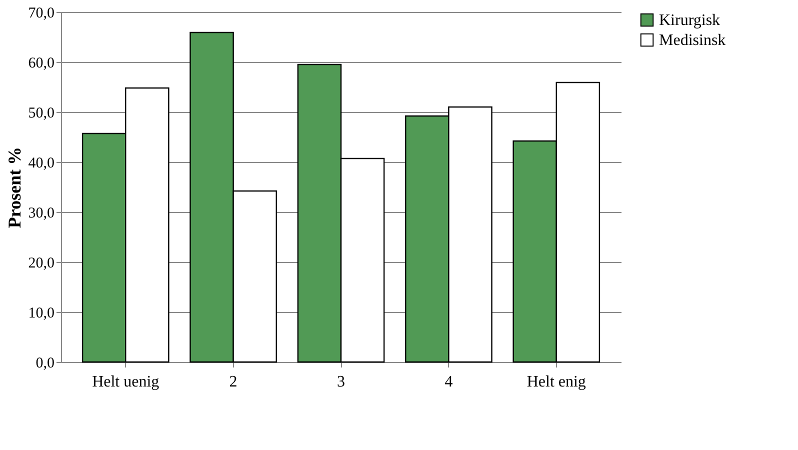 The width and height of the screenshot is (798, 450). What do you see at coordinates (41, 114) in the screenshot?
I see `y-tick-label: 50,0` at bounding box center [41, 114].